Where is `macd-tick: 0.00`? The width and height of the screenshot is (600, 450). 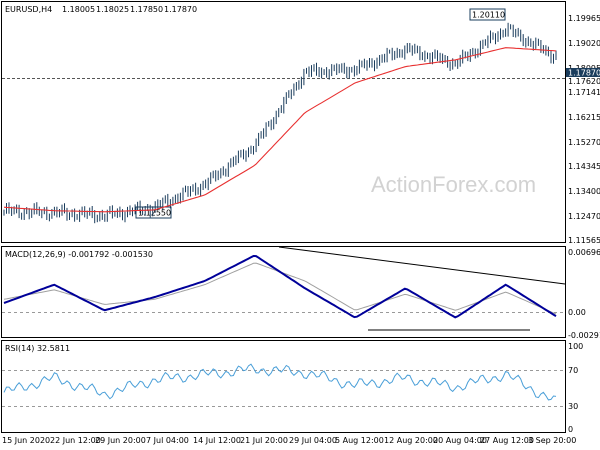
macd-tick: 0.00 is located at coordinates (577, 312).